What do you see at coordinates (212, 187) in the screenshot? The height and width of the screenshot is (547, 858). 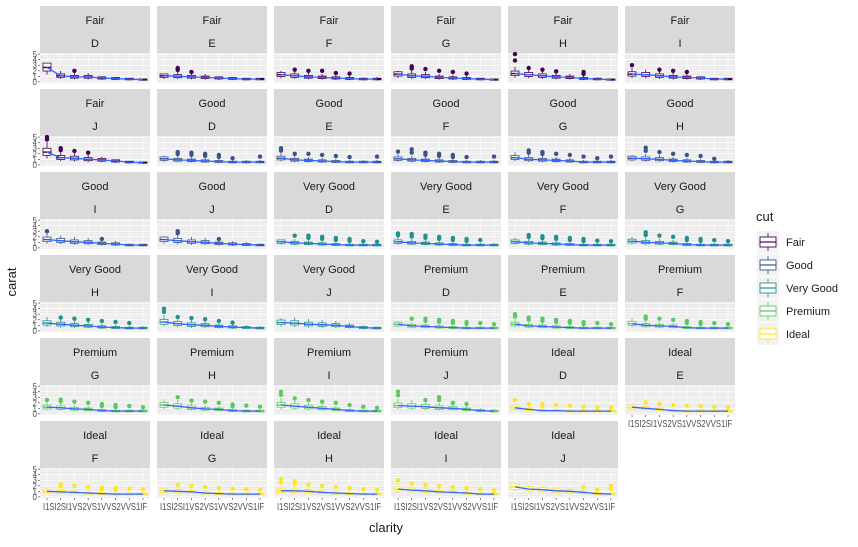 I see `facet-strip-cut-label: Good` at bounding box center [212, 187].